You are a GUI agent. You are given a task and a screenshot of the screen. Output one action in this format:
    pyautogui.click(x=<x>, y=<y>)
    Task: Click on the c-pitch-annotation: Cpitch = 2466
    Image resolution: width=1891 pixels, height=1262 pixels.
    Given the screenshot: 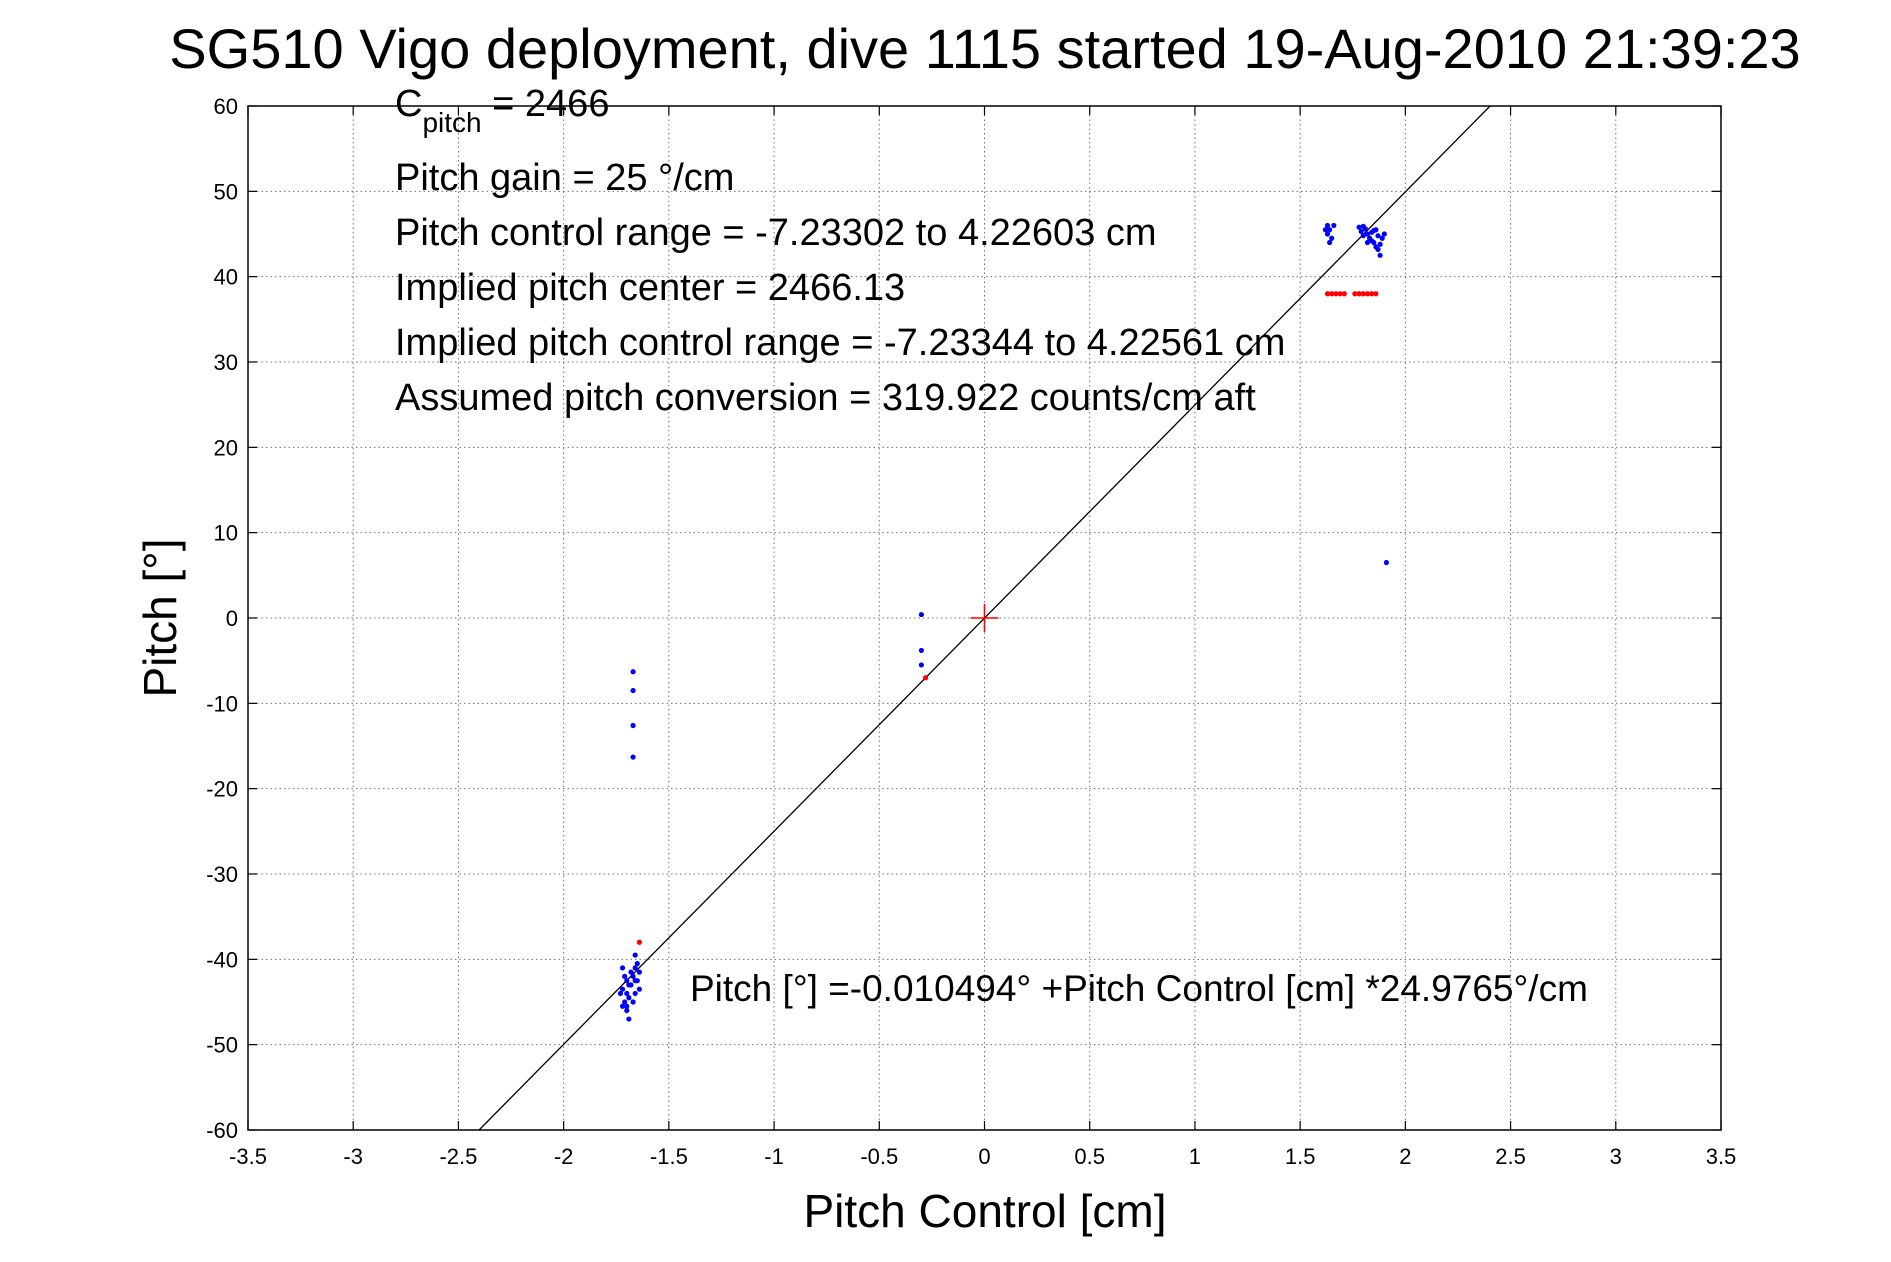 What is the action you would take?
    pyautogui.click(x=502, y=110)
    